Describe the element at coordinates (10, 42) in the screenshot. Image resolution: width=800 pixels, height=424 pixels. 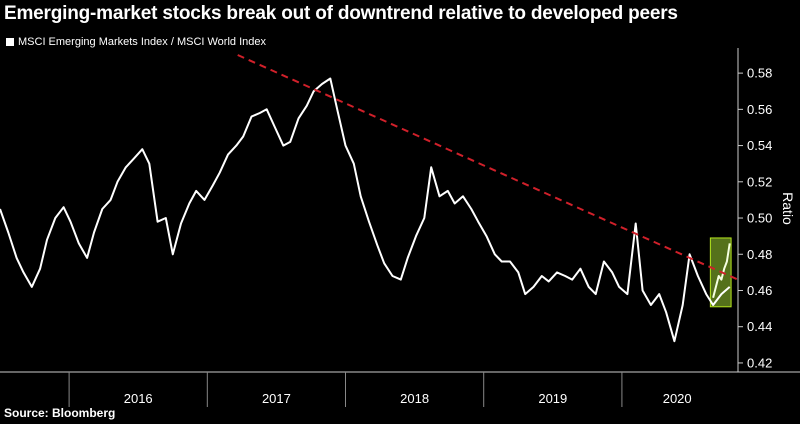
I see `legend-swatch` at that location.